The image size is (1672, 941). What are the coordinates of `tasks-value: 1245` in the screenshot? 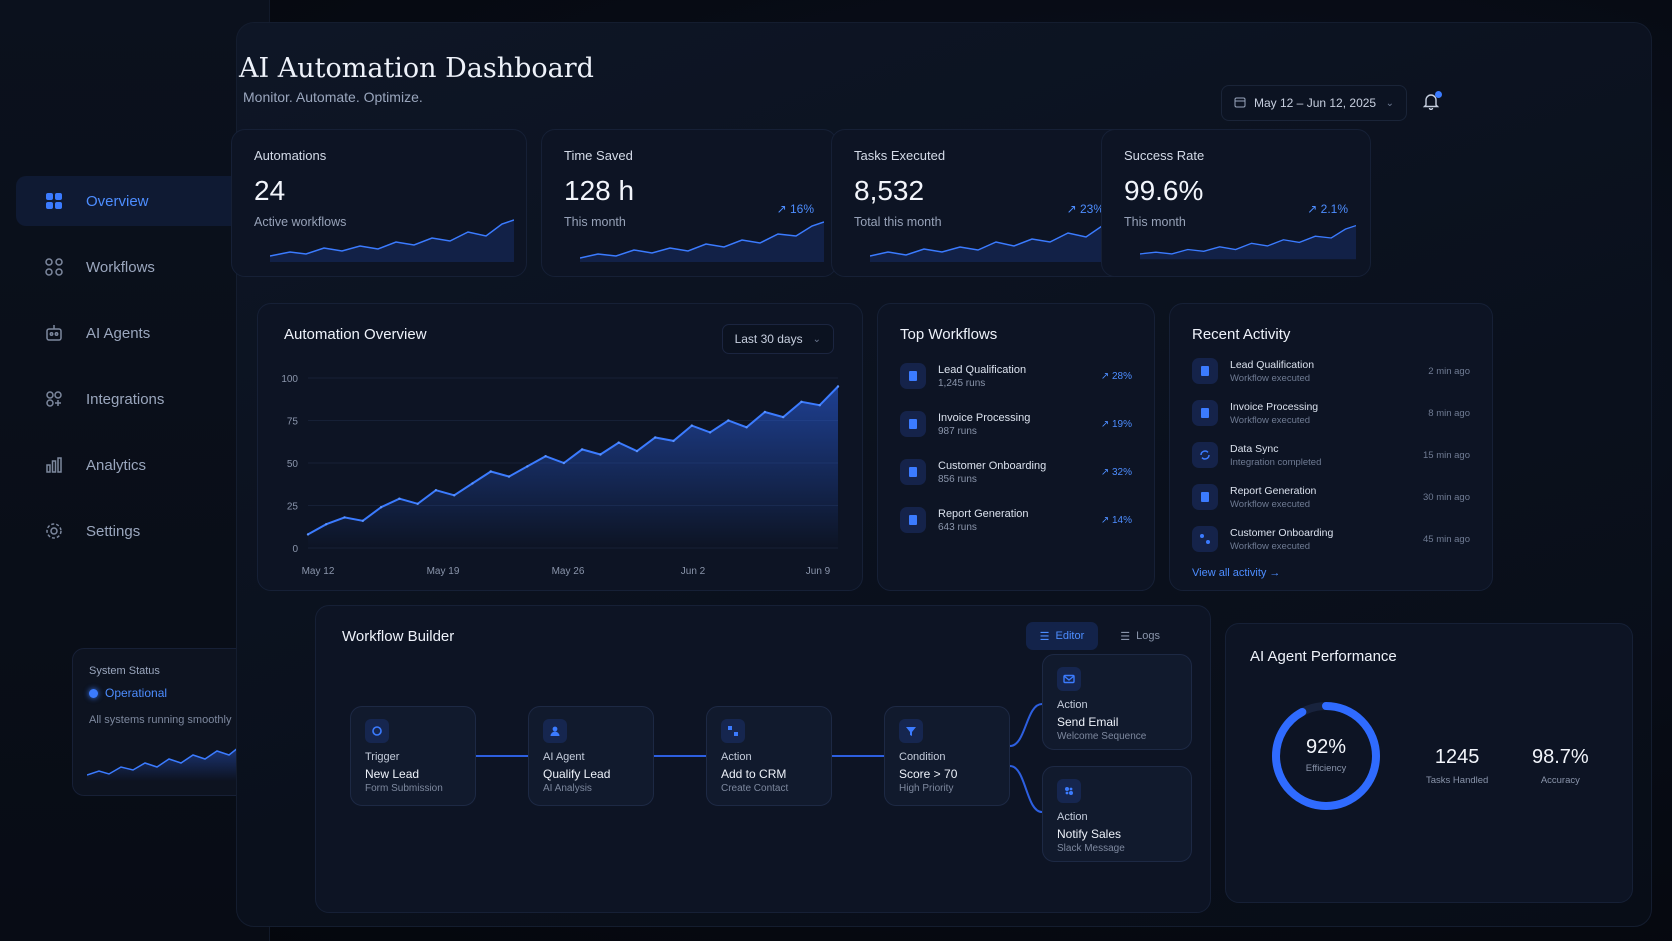 It's located at (1457, 757).